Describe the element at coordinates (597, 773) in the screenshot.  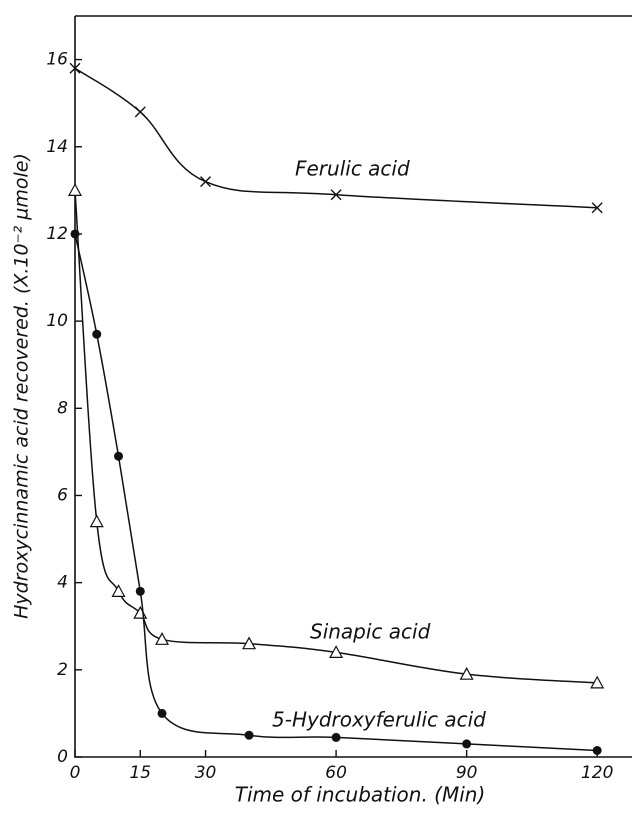
I see `x-tick-label: 120` at that location.